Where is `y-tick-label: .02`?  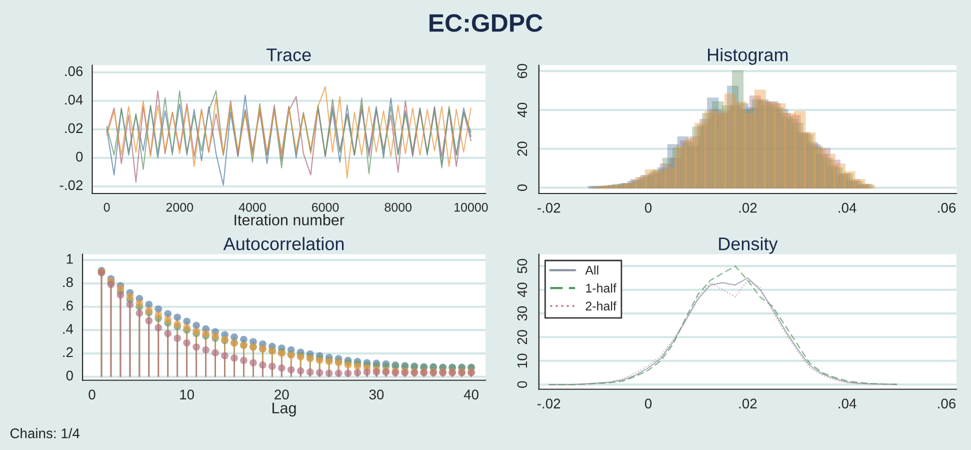
y-tick-label: .02 is located at coordinates (74, 128).